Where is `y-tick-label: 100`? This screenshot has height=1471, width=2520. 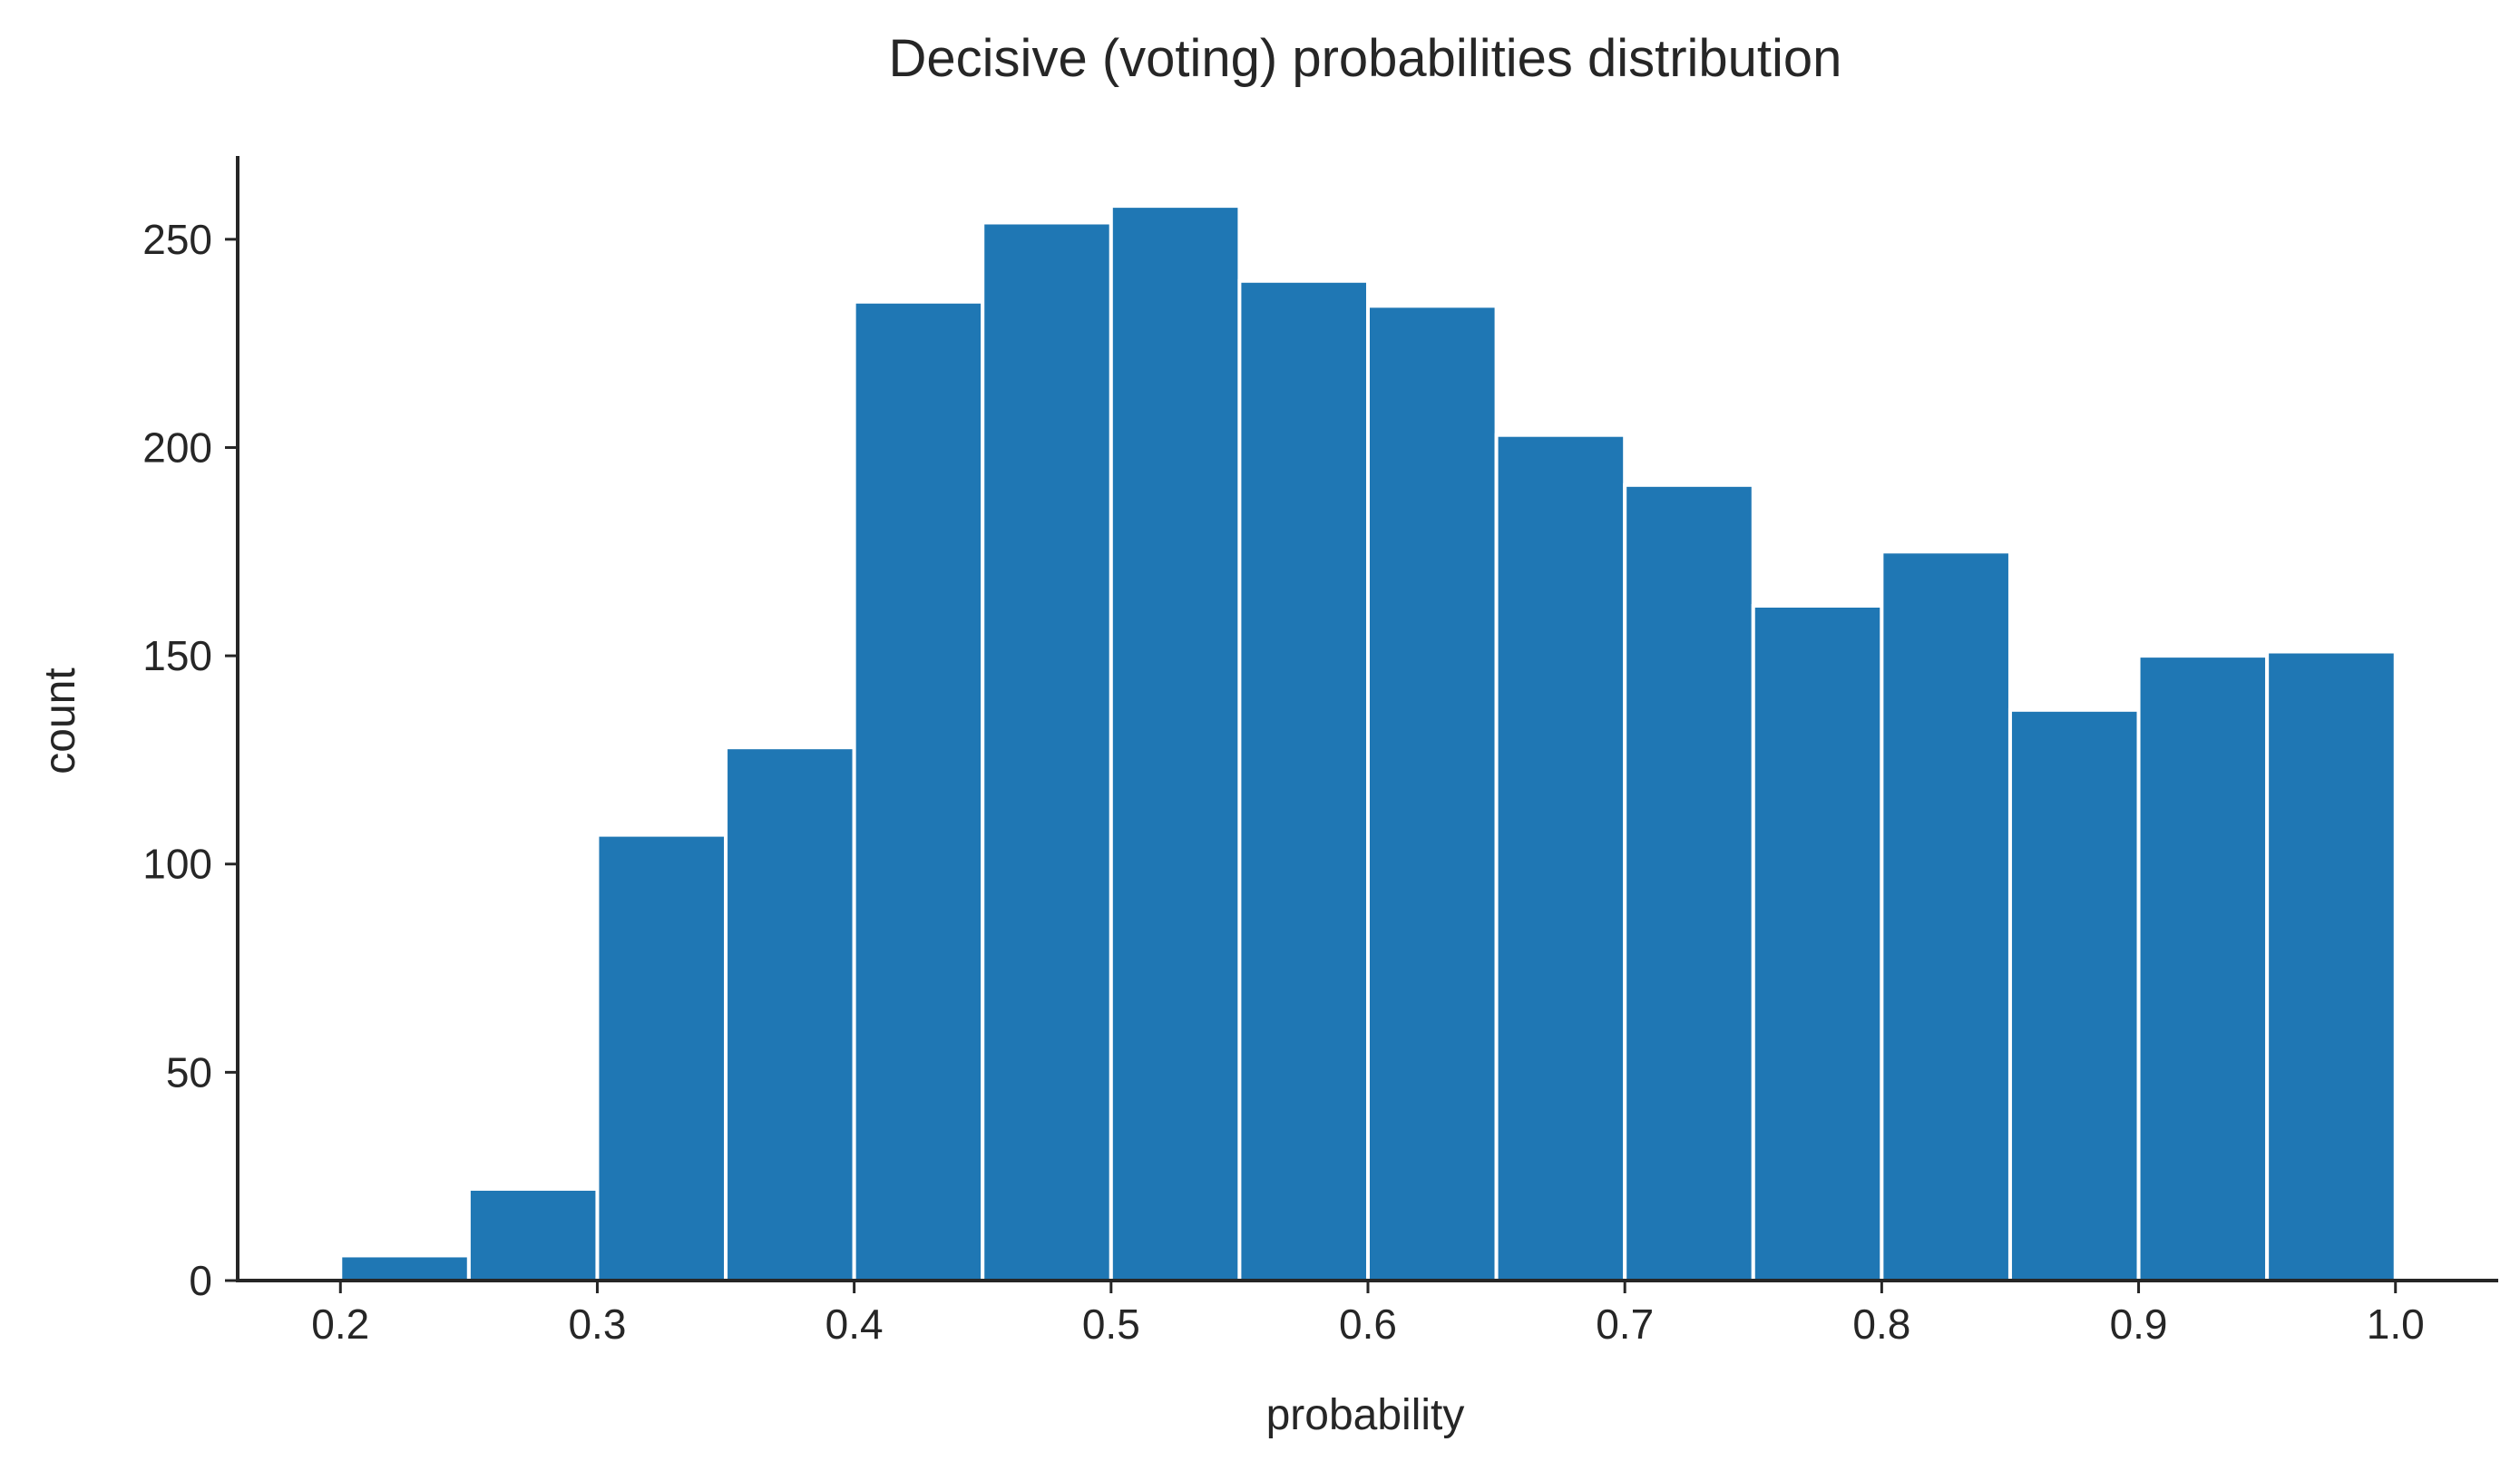
y-tick-label: 100 is located at coordinates (177, 865).